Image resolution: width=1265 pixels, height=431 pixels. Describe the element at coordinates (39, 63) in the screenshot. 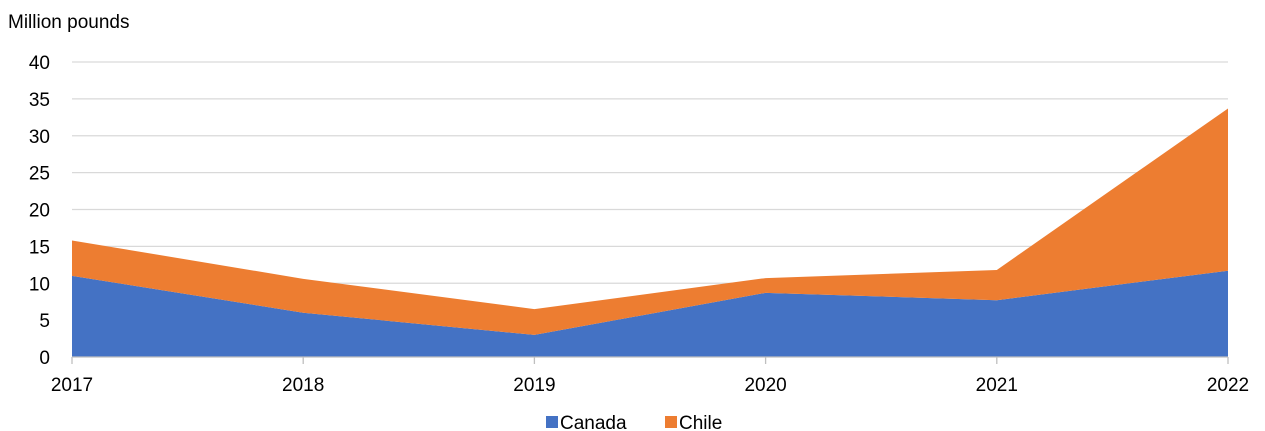

I see `y-tick-label: 40` at that location.